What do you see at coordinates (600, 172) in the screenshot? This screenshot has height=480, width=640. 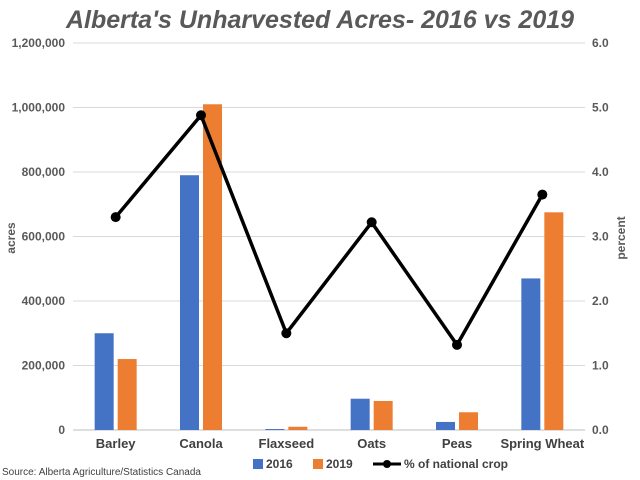 I see `right-tick-label: 4.0` at bounding box center [600, 172].